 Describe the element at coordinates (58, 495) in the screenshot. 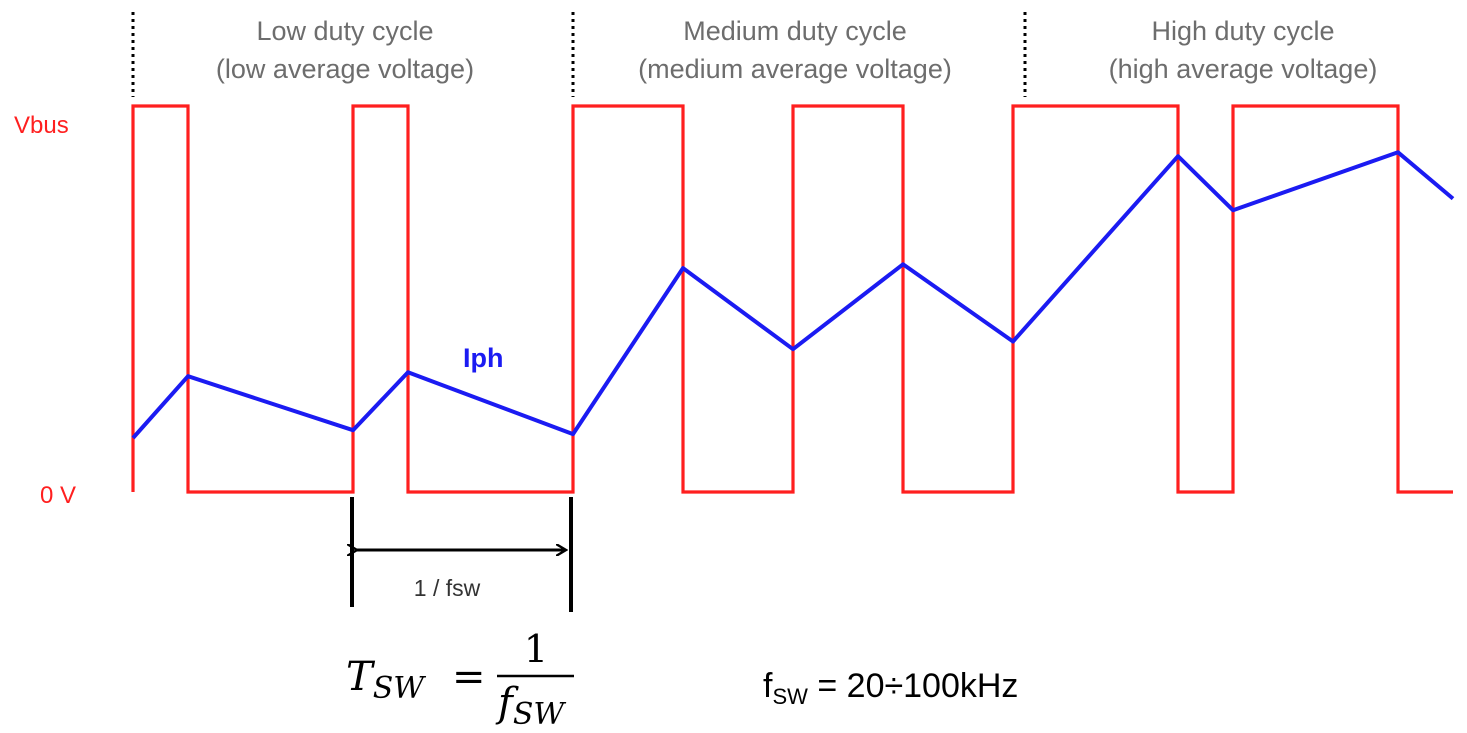

I see `zero-volt-label: 0 V` at that location.